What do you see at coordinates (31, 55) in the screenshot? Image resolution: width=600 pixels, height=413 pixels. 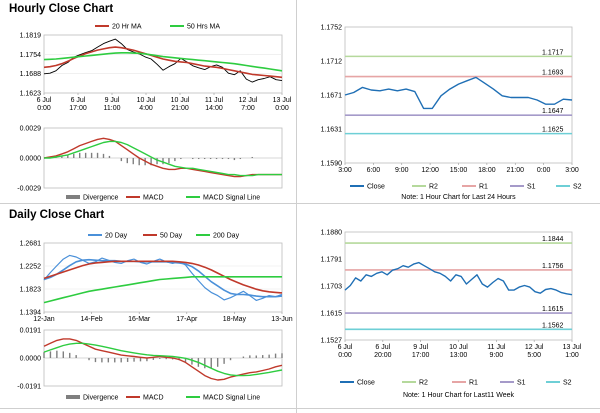 I see `hourly-price-ytick-label: 1.1754` at bounding box center [31, 55].